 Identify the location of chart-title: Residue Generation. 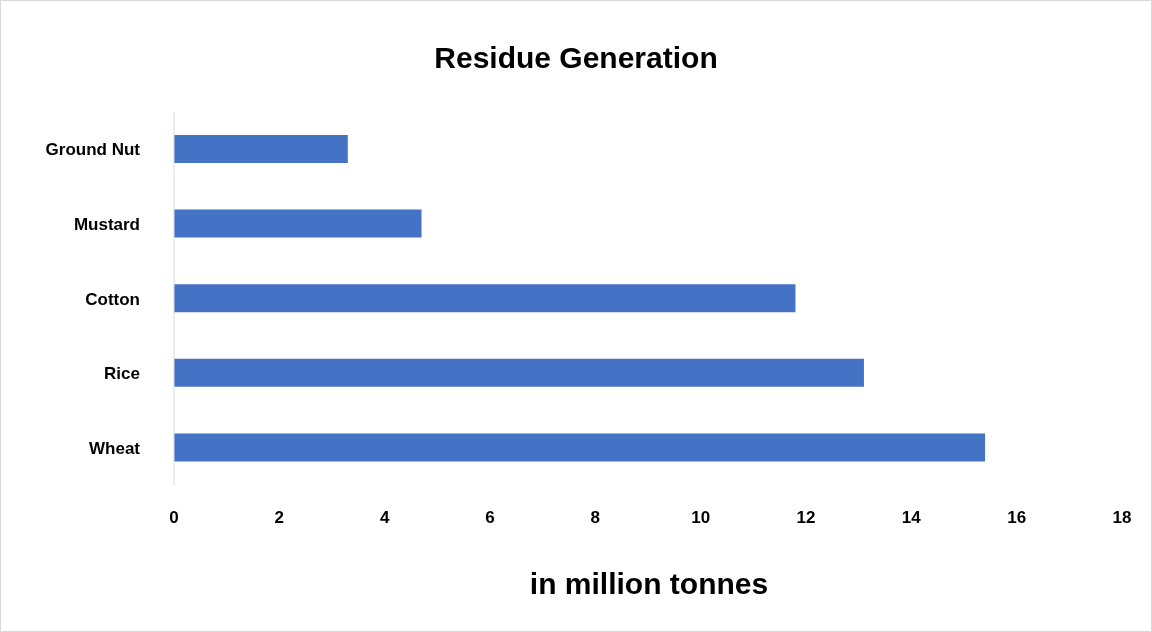
(576, 58).